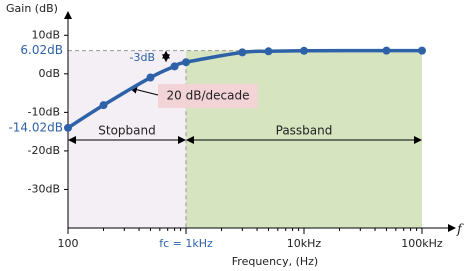 This screenshot has height=271, width=465. I want to click on y-axis-title: Gain (dB), so click(32, 8).